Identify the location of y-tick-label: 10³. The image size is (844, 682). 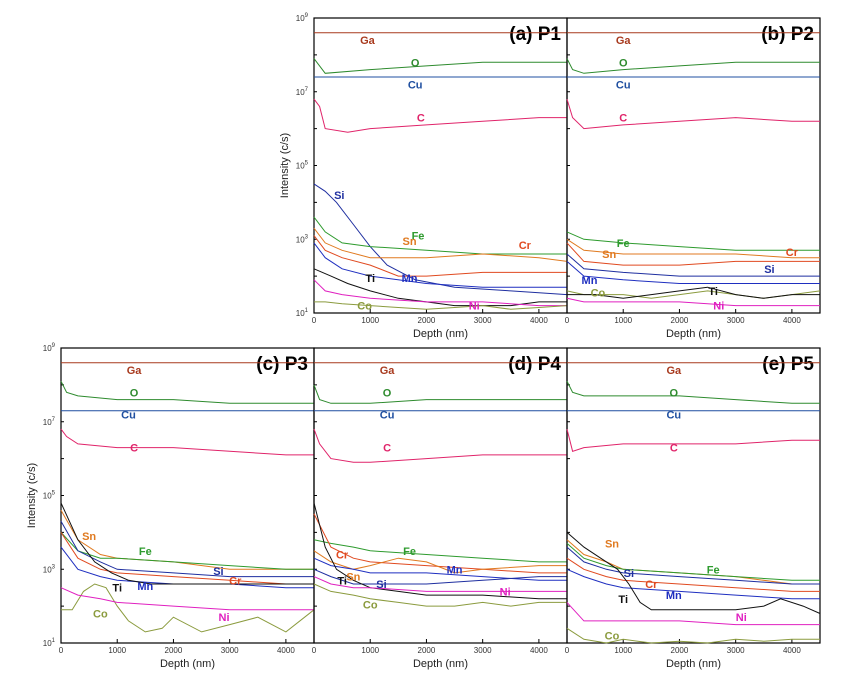
(49, 569).